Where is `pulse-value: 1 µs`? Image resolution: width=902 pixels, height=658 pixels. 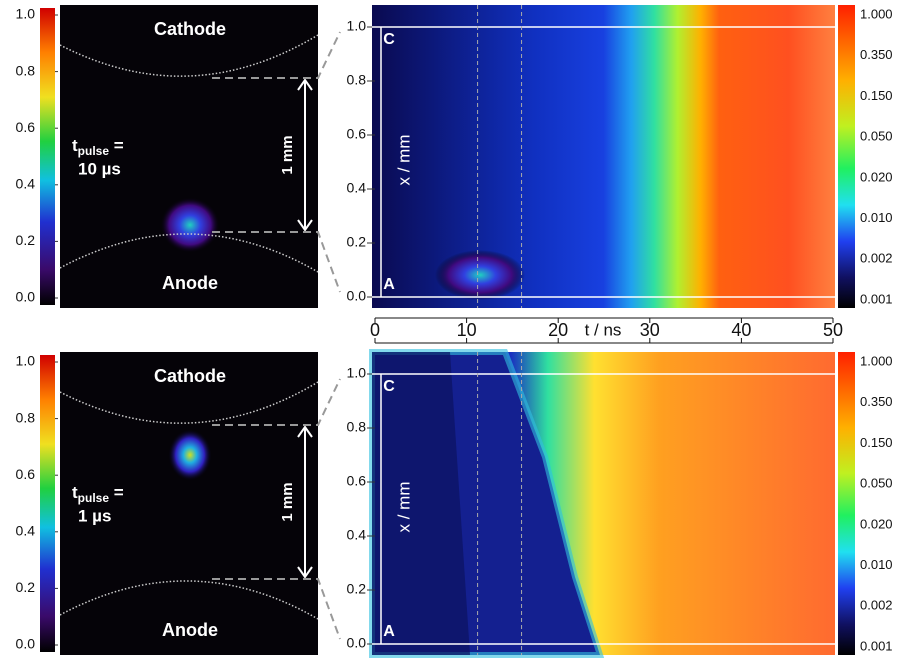 pulse-value: 1 µs is located at coordinates (94, 515).